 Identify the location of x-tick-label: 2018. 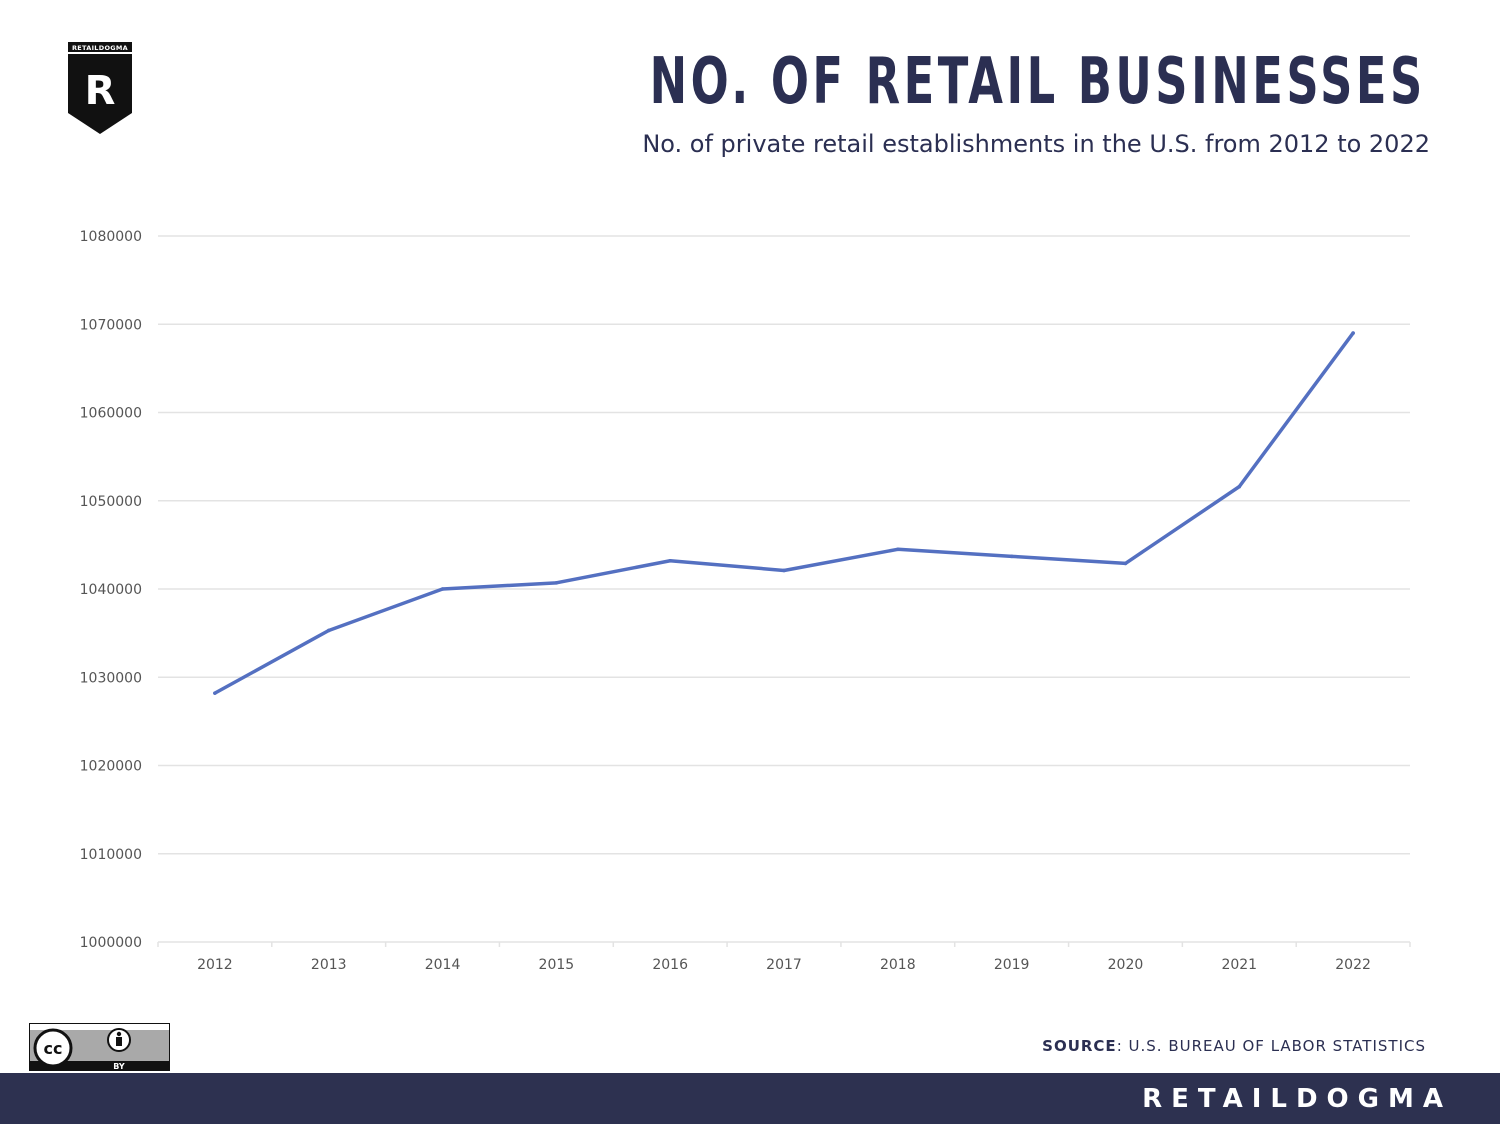
(898, 965).